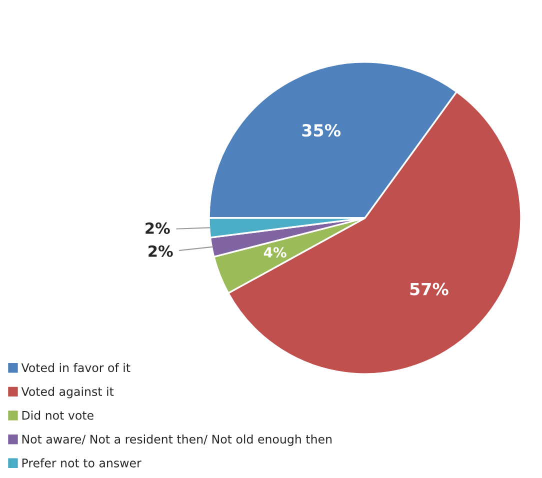  I want to click on data-label: 35%, so click(321, 130).